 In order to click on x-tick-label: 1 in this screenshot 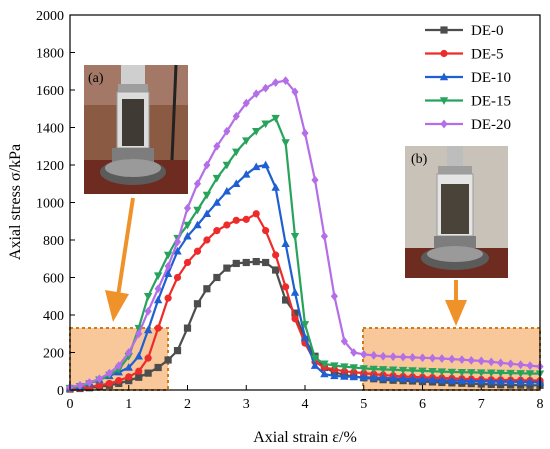, I will do `click(128, 404)`.